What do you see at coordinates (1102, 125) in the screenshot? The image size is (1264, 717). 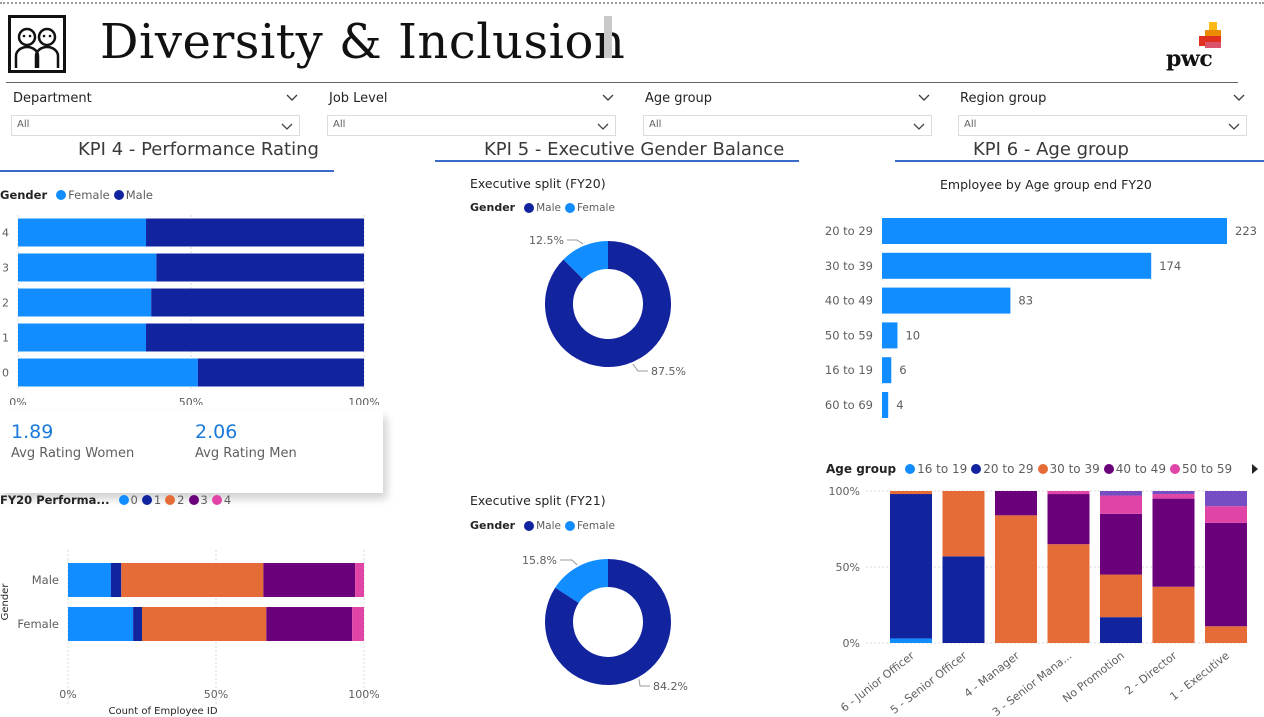 I see `slicer-dropdown-4: All` at bounding box center [1102, 125].